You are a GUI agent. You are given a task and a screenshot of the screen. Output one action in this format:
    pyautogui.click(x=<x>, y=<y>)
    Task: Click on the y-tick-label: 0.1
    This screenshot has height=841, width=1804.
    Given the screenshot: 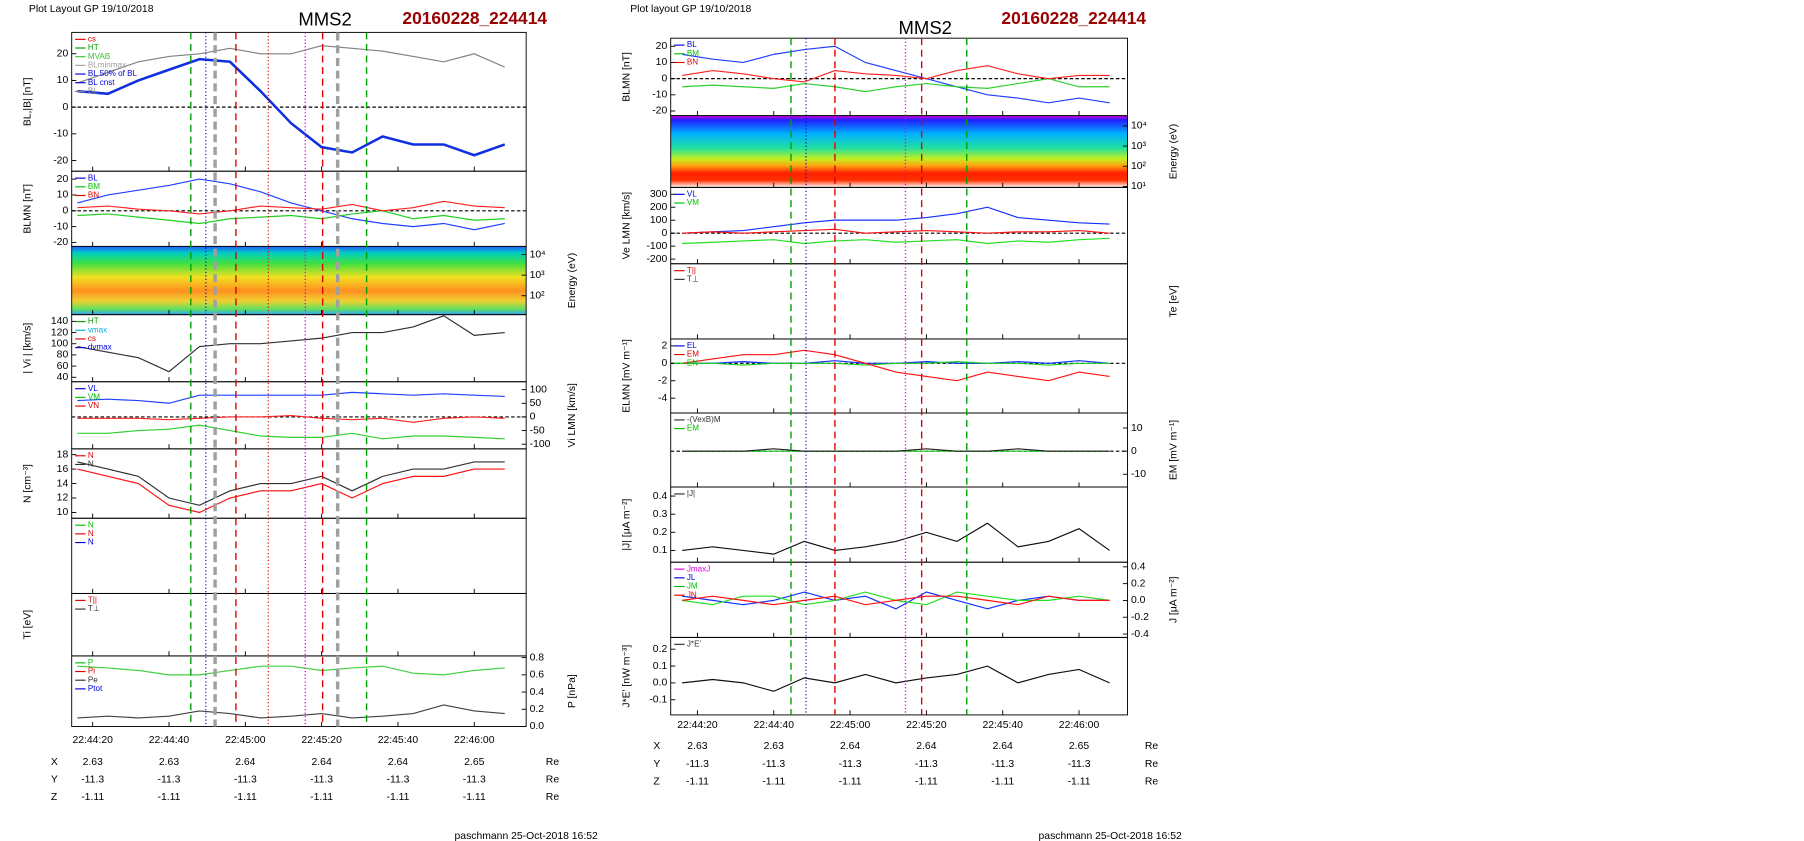 What is the action you would take?
    pyautogui.click(x=660, y=550)
    